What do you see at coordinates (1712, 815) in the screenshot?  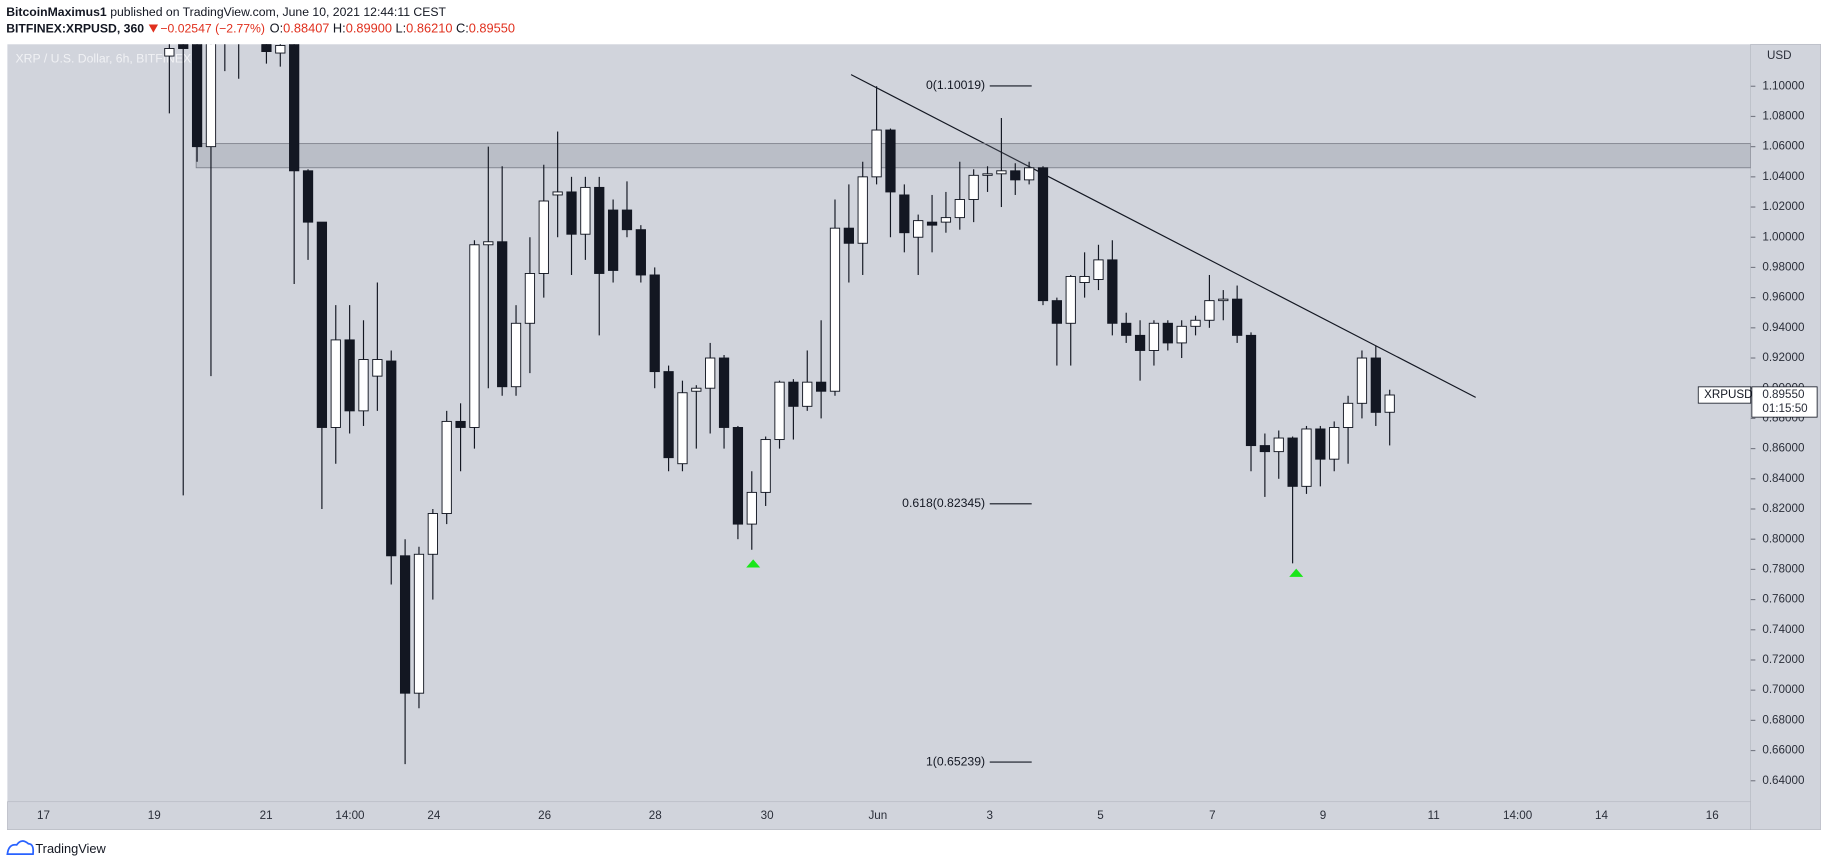 I see `x-tick-label: 16` at bounding box center [1712, 815].